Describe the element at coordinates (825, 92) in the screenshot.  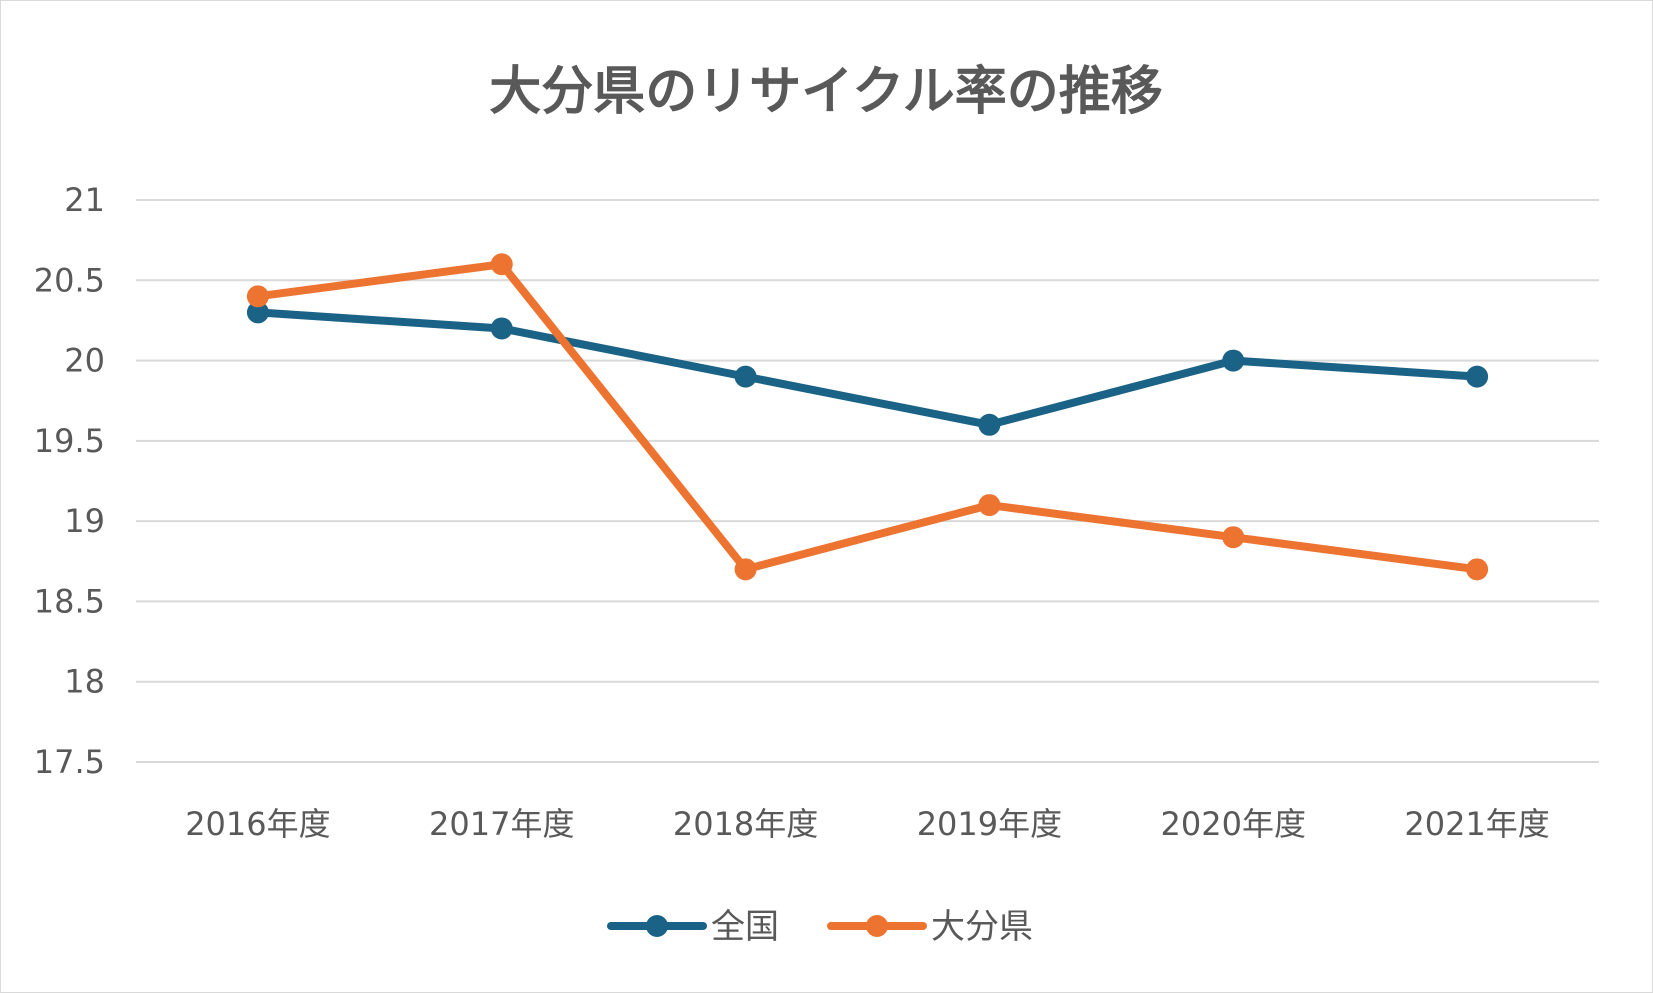
I see `chart-title: 大分県のリサイクル率の推移` at that location.